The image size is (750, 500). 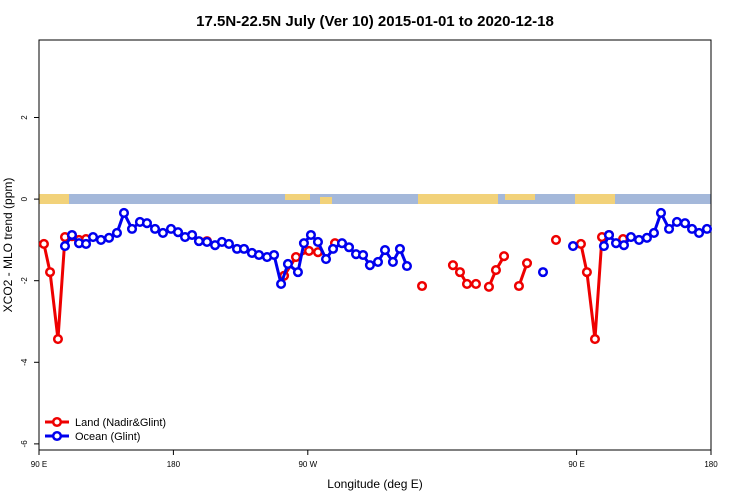 What do you see at coordinates (120, 423) in the screenshot?
I see `legend-label: Land (Nadir&Glint)` at bounding box center [120, 423].